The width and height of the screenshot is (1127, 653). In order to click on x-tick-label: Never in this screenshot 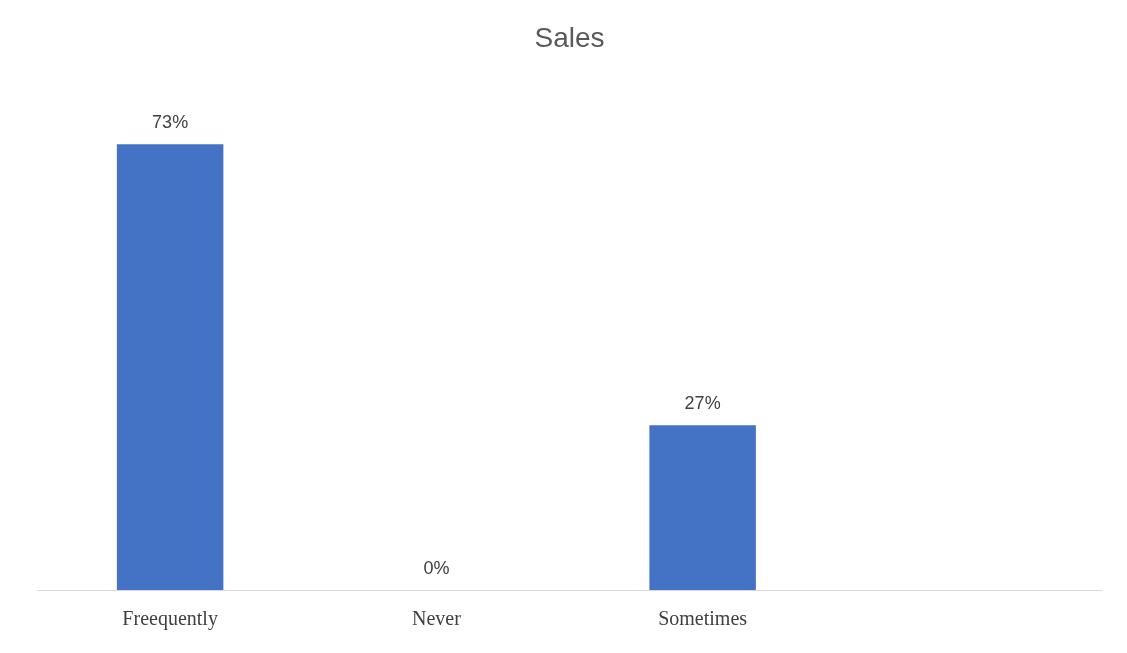, I will do `click(436, 617)`.